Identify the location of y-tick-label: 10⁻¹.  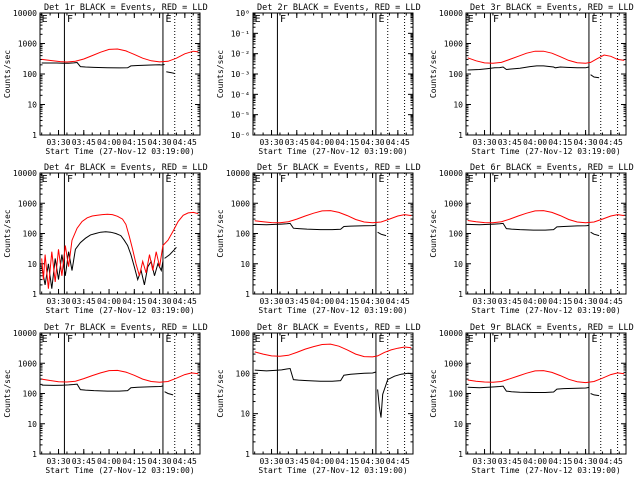
(240, 33).